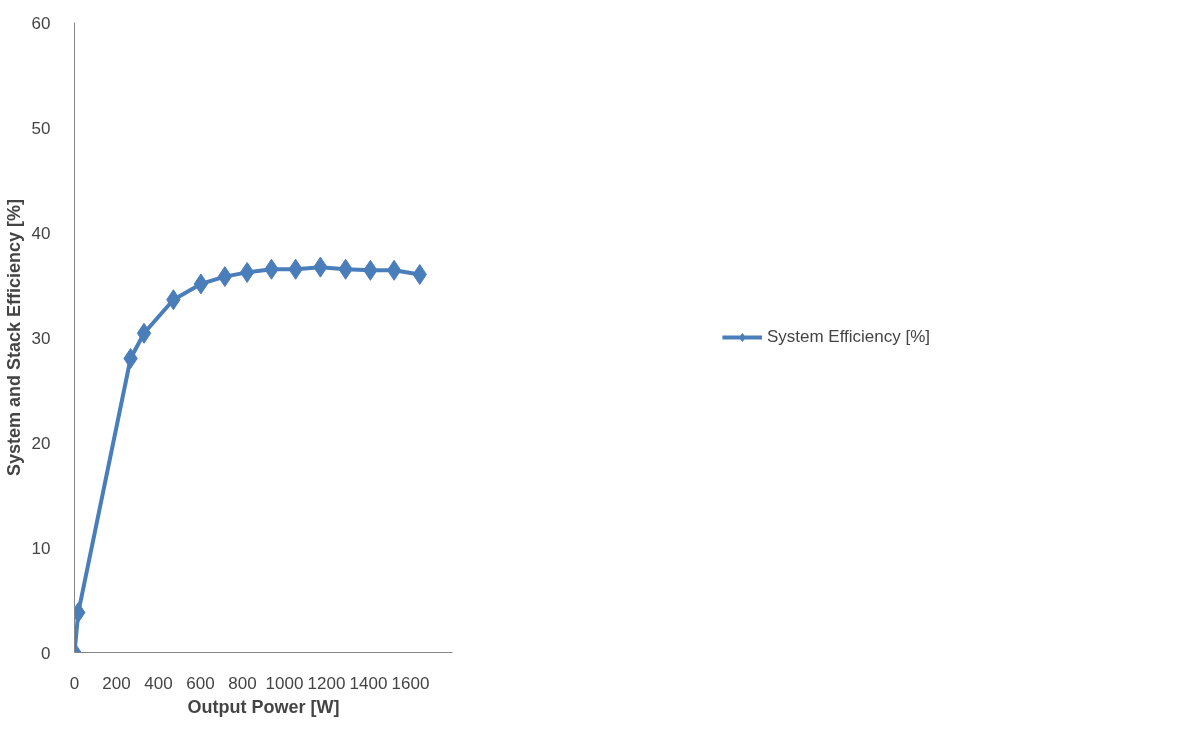  I want to click on x-tick-label: 1400, so click(368, 683).